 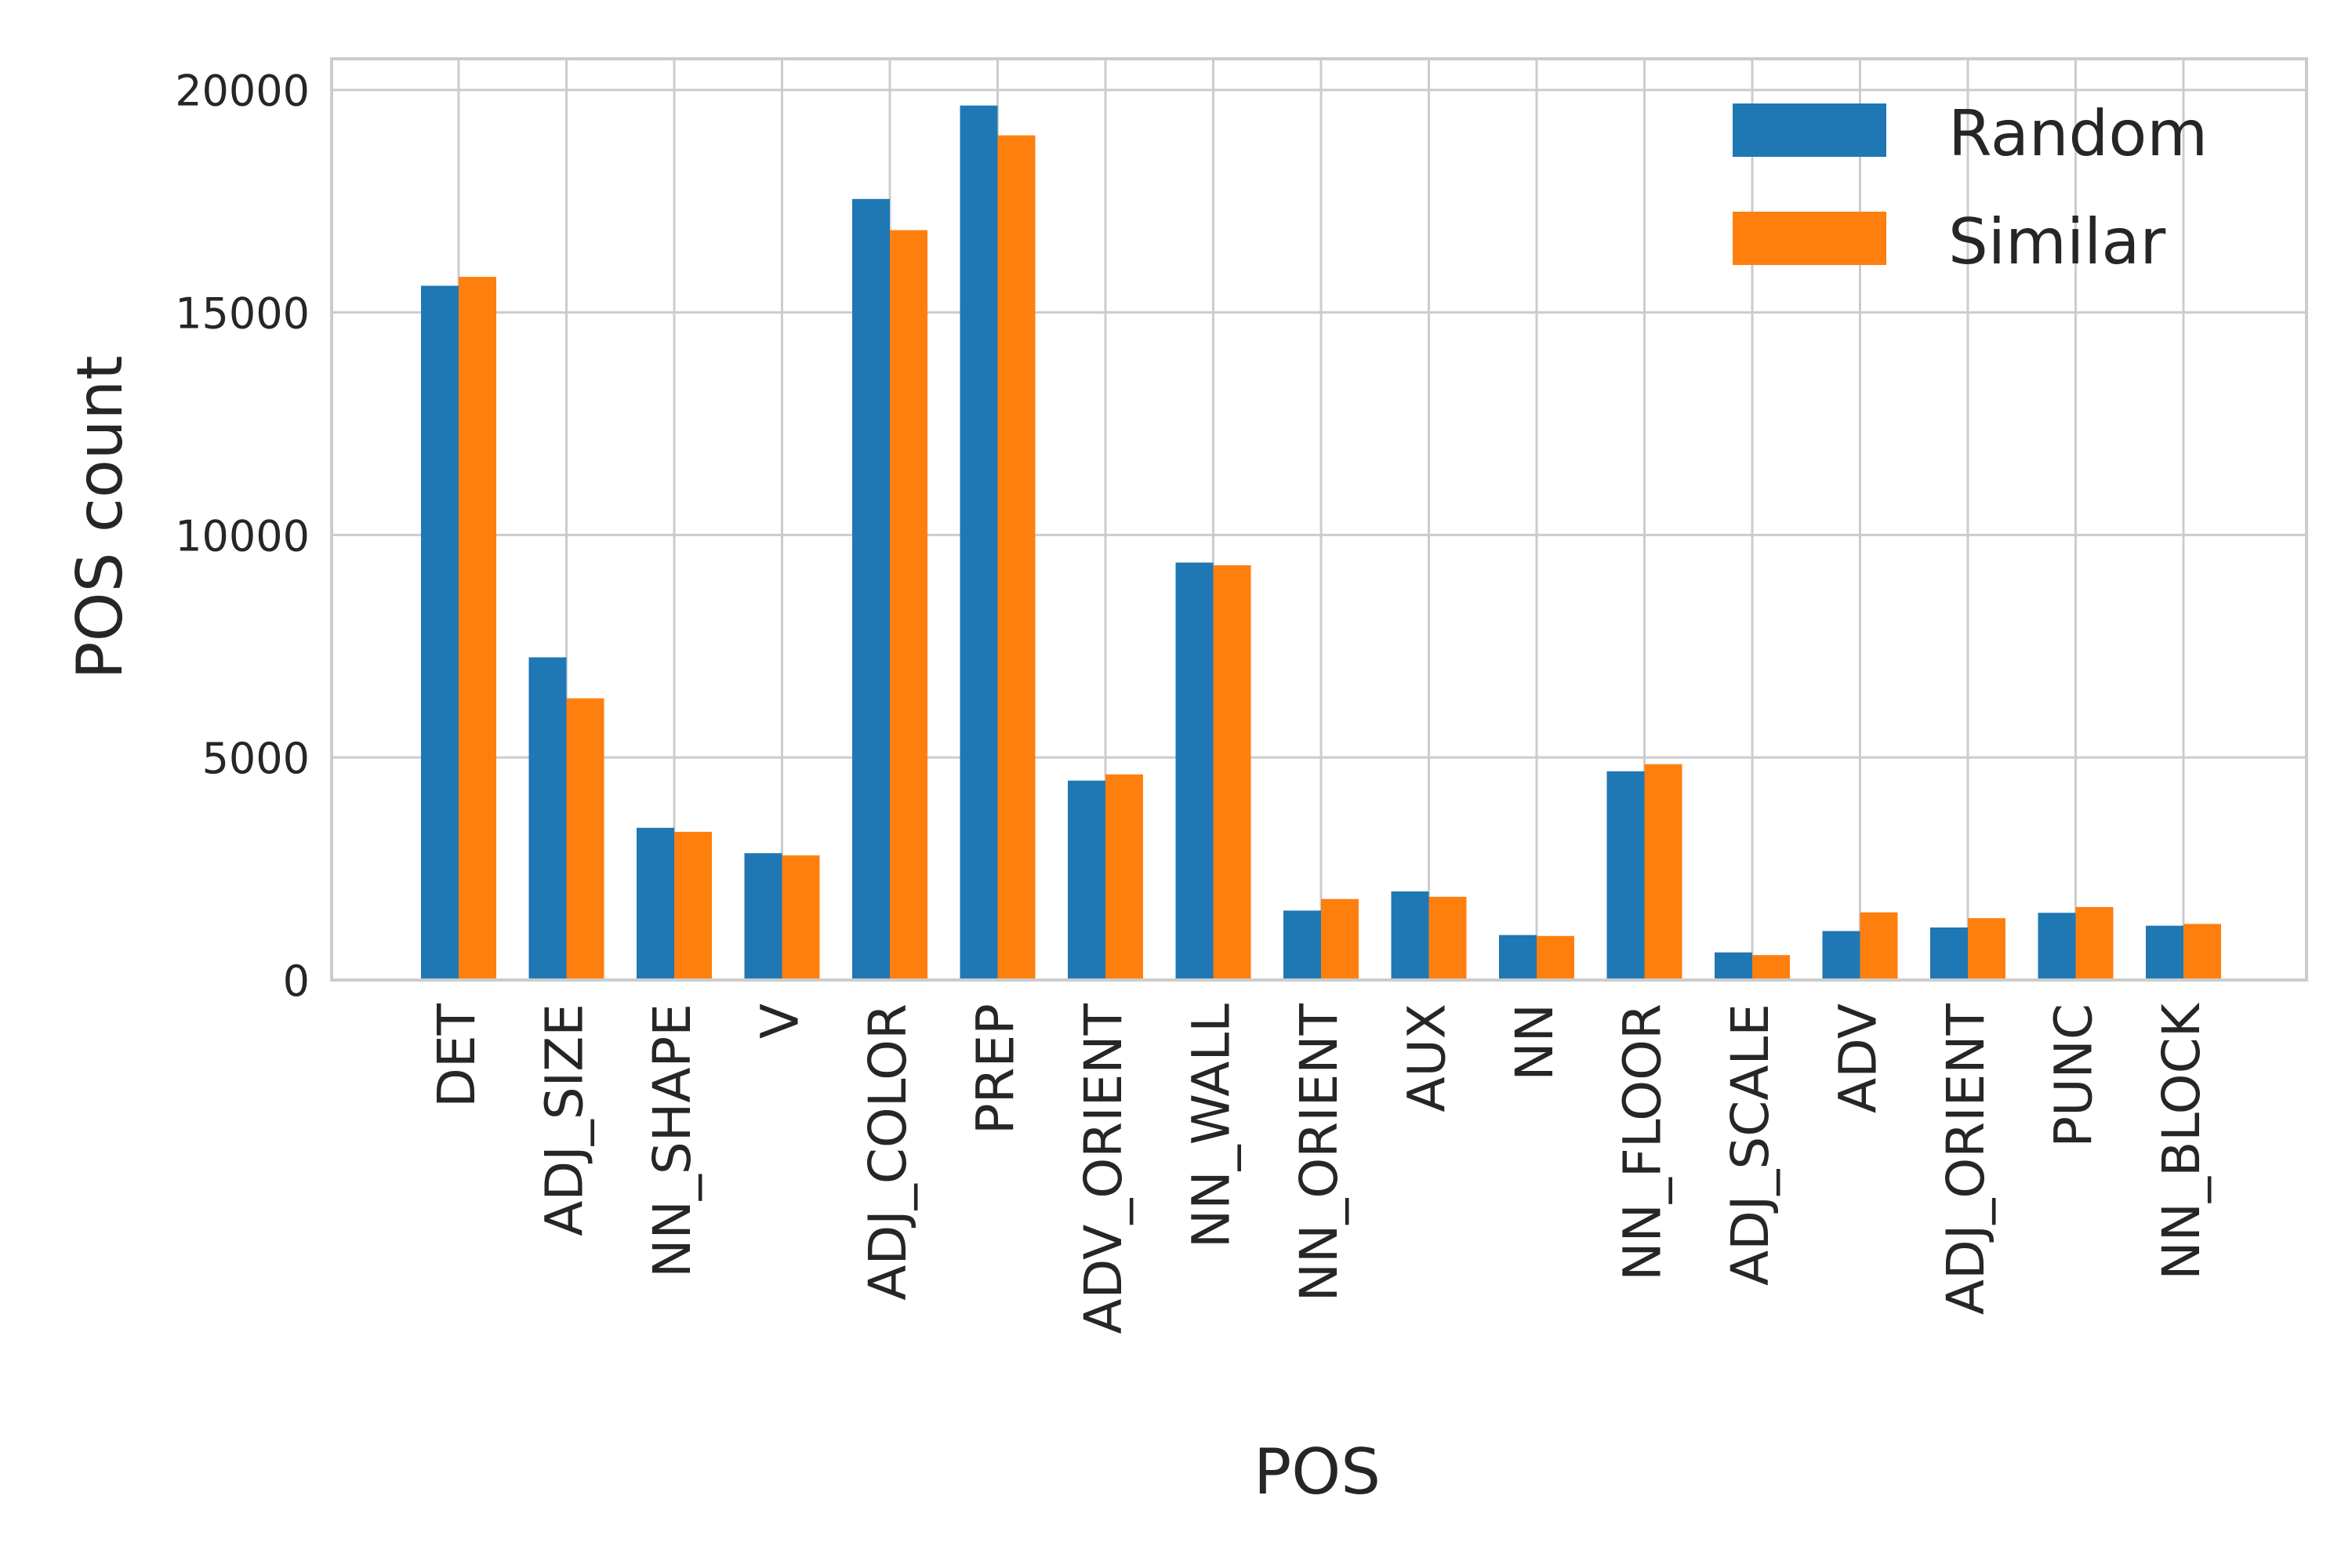 What do you see at coordinates (1534, 1042) in the screenshot?
I see `x-tick-label: NN` at bounding box center [1534, 1042].